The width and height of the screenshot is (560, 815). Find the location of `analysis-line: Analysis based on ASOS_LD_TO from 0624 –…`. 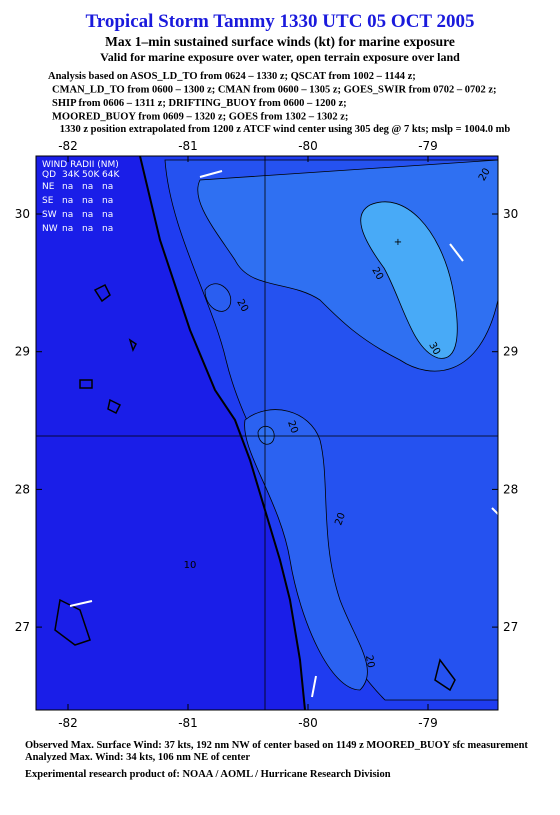

analysis-line: Analysis based on ASOS_LD_TO from 0624 –… is located at coordinates (232, 76).